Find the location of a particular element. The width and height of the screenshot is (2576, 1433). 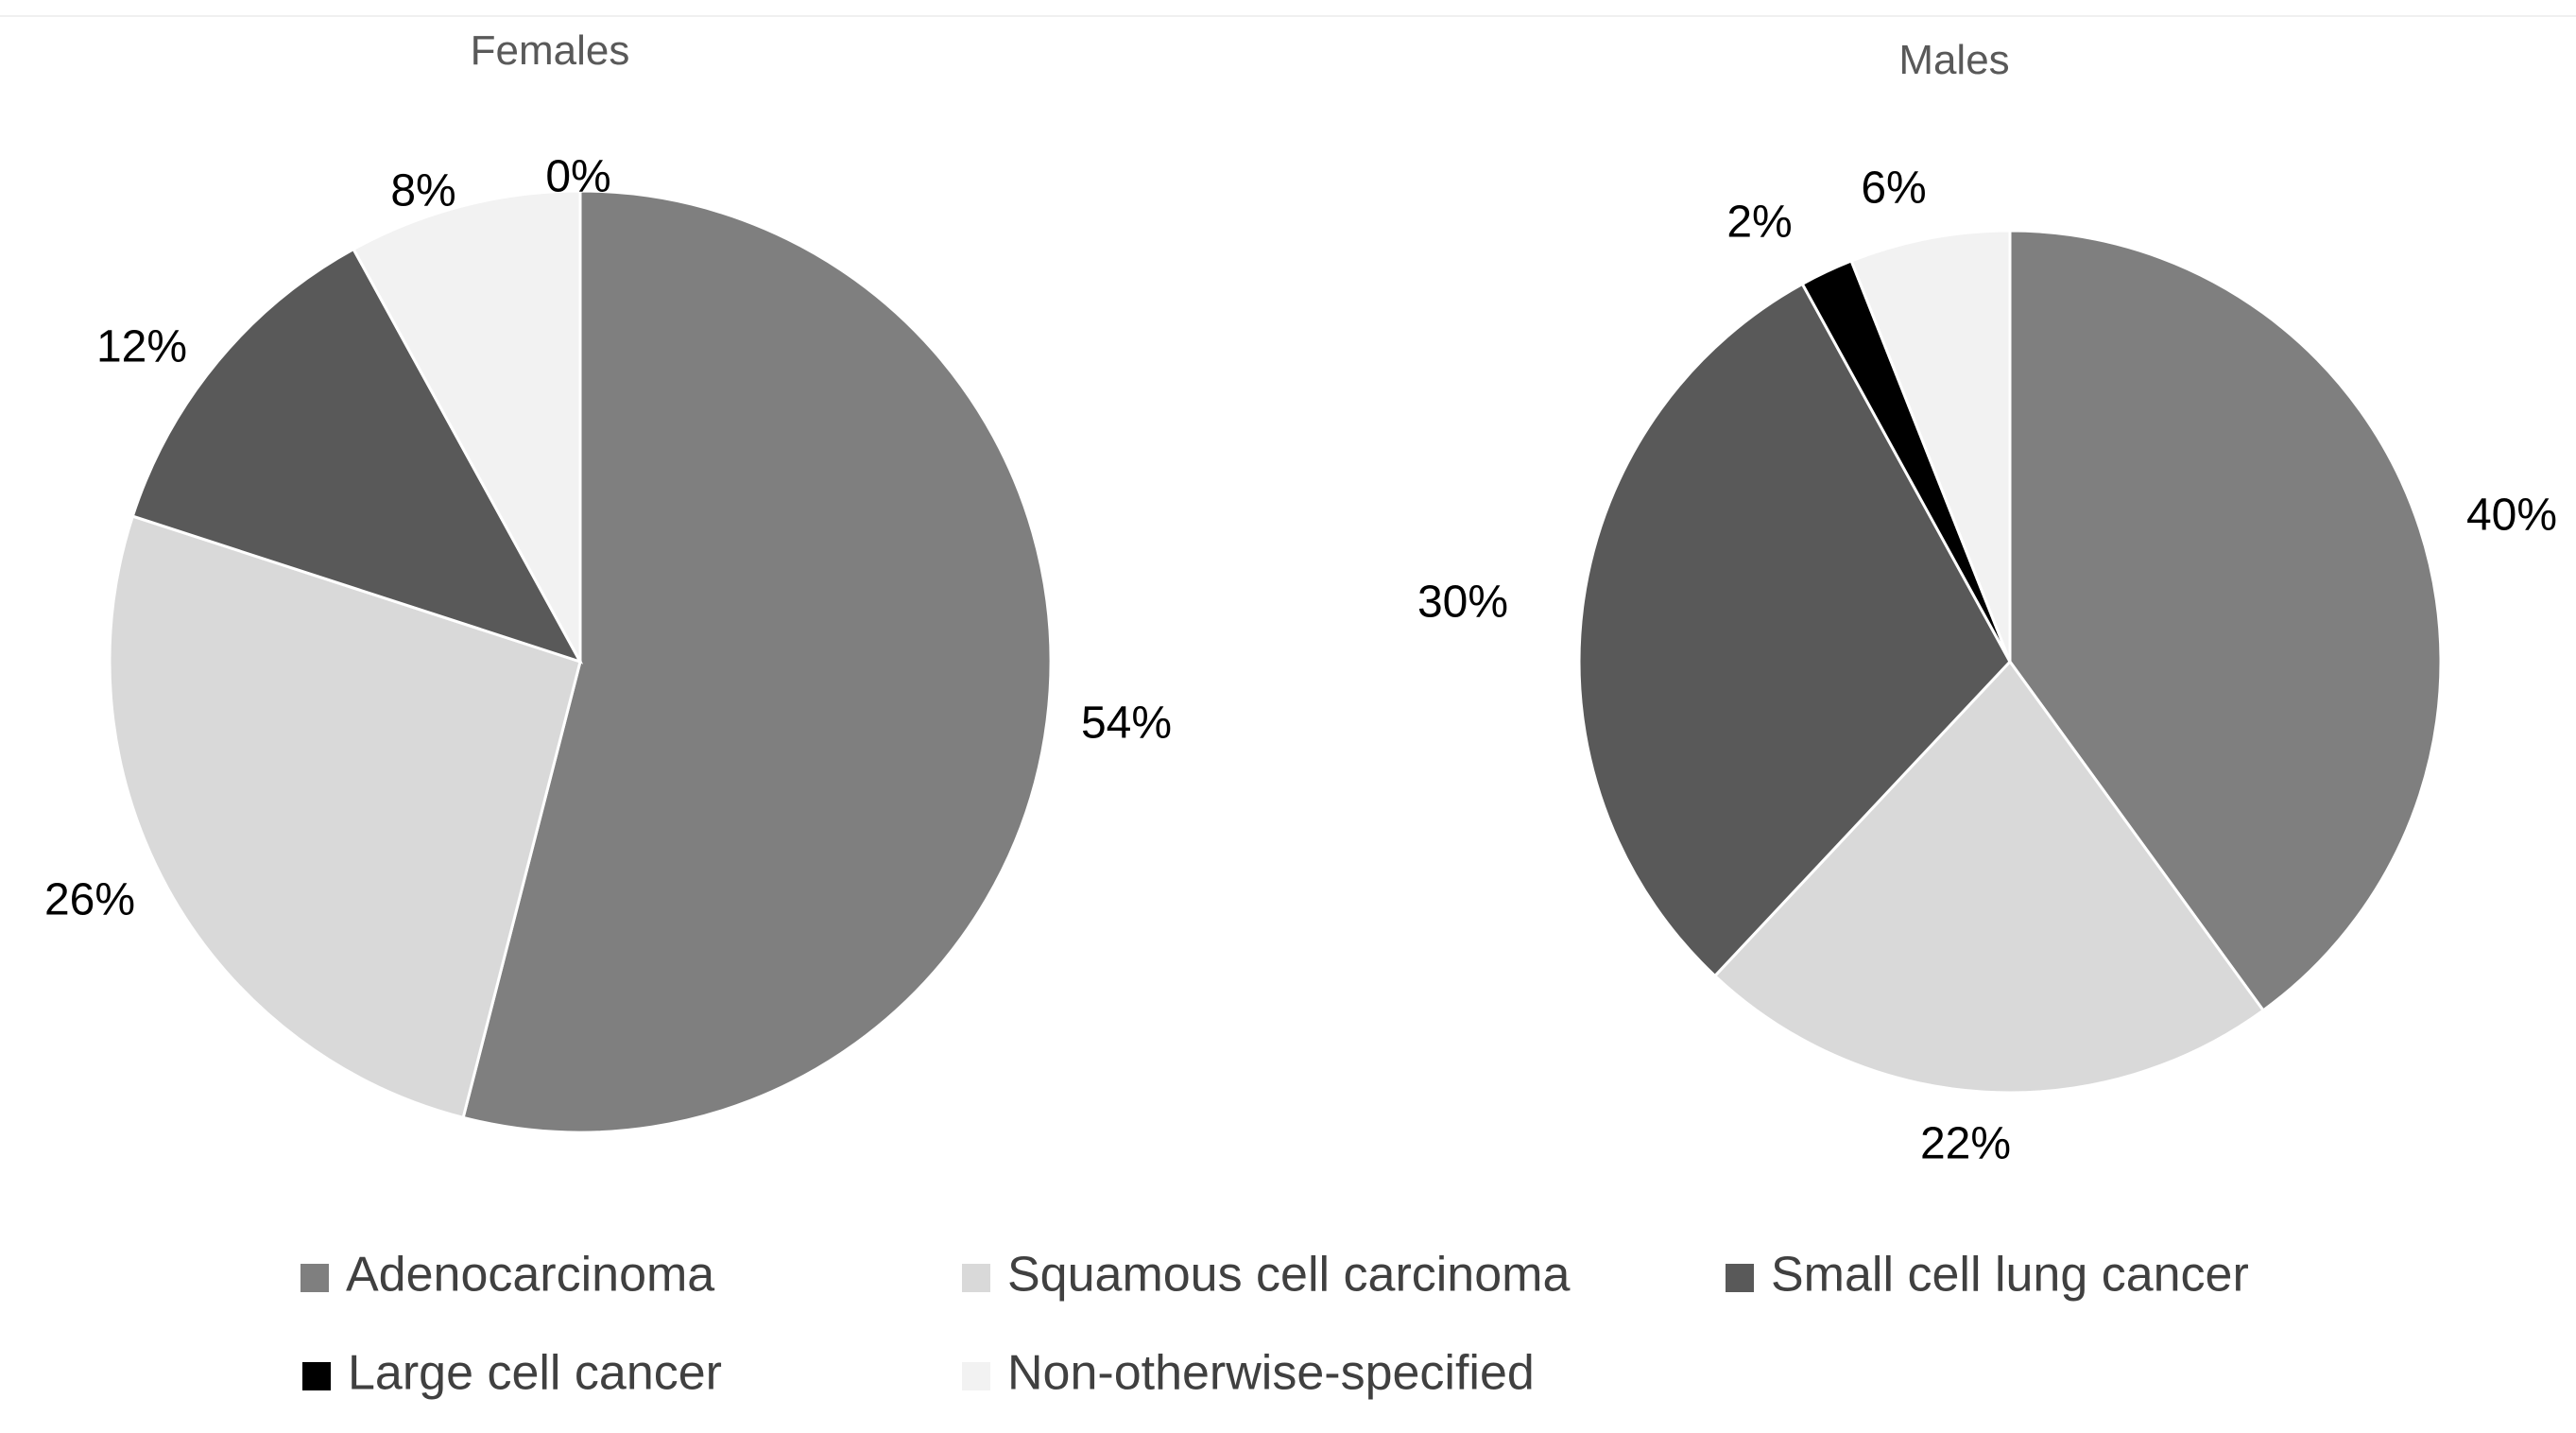

males-slice-adenocarcinoma is located at coordinates (2225, 621).